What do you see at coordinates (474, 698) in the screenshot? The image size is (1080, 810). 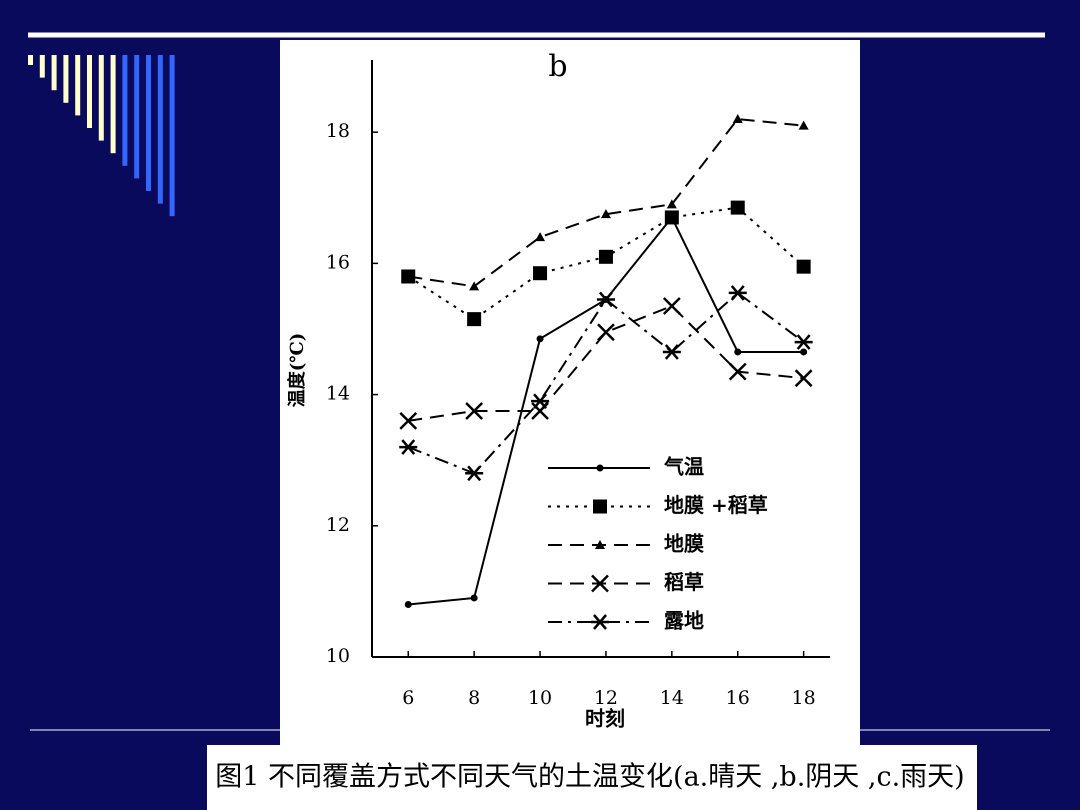 I see `x-tick-label: 8` at bounding box center [474, 698].